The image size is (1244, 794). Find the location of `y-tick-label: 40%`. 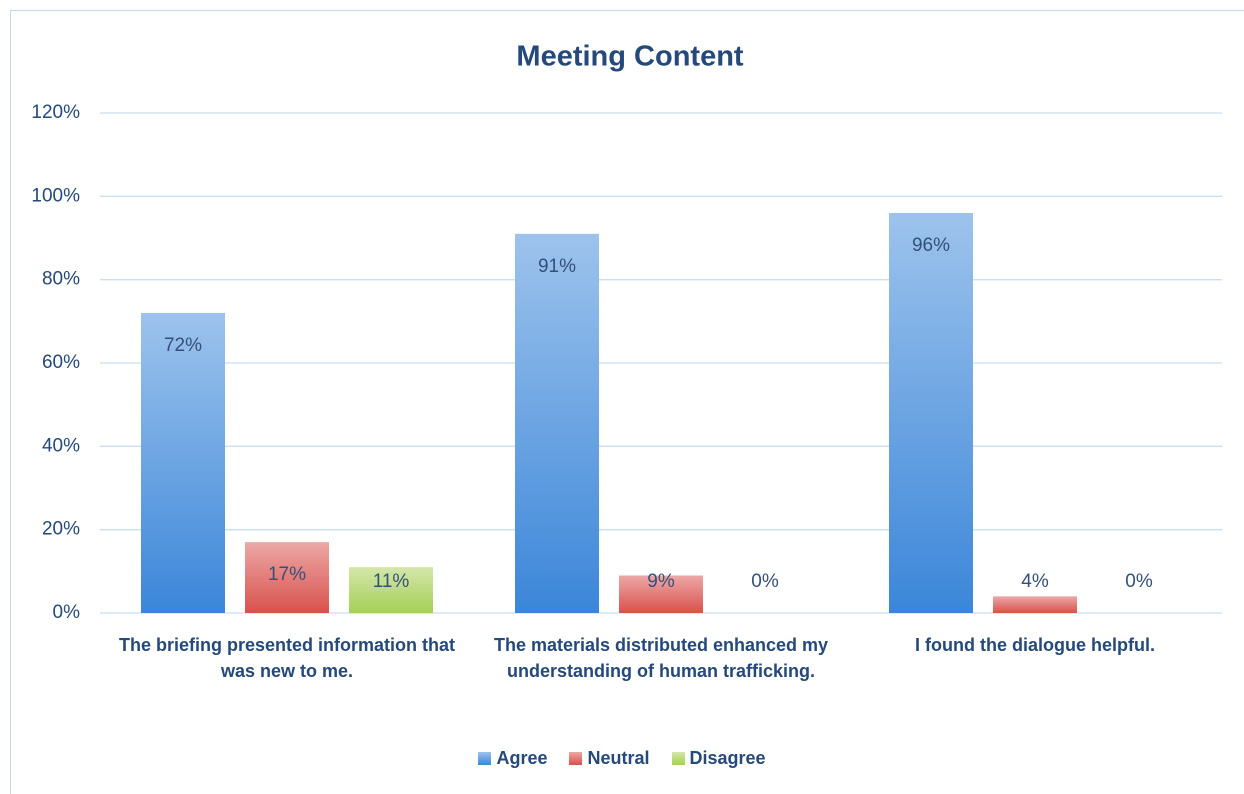

y-tick-label: 40% is located at coordinates (61, 445).